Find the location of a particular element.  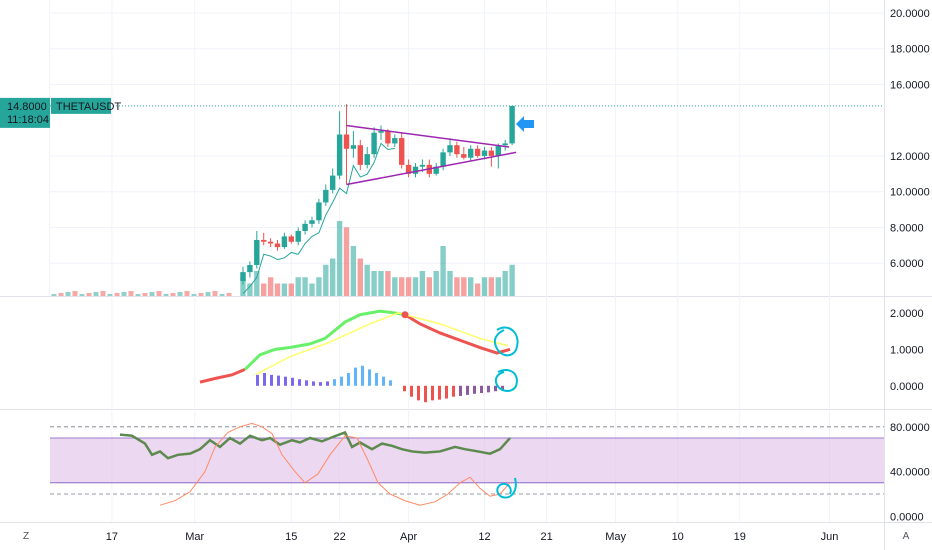

arrow-annotation-icon is located at coordinates (525, 124).